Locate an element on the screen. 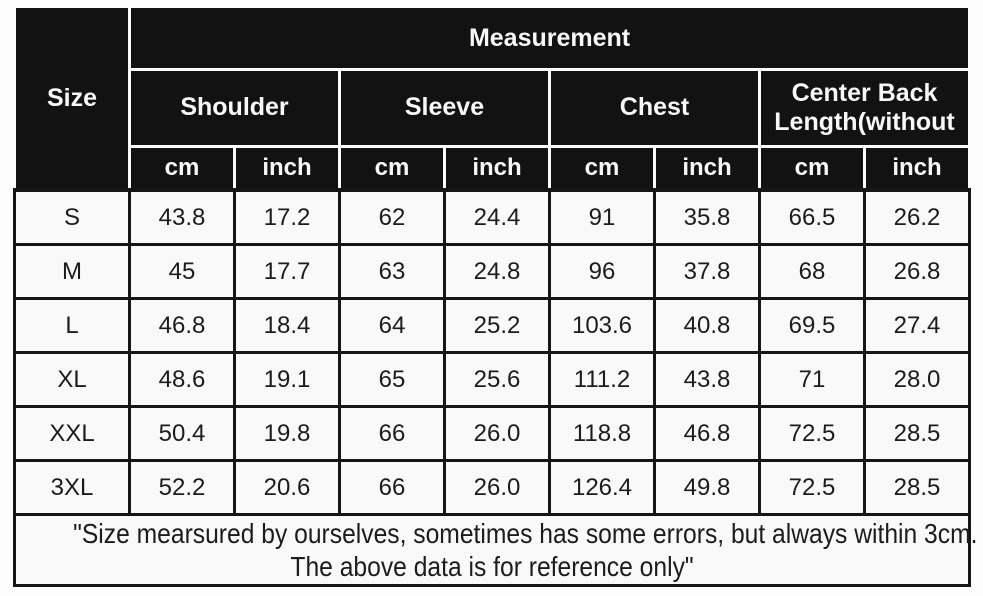 This screenshot has width=983, height=596. group-header-sleeve: Sleeve is located at coordinates (444, 108).